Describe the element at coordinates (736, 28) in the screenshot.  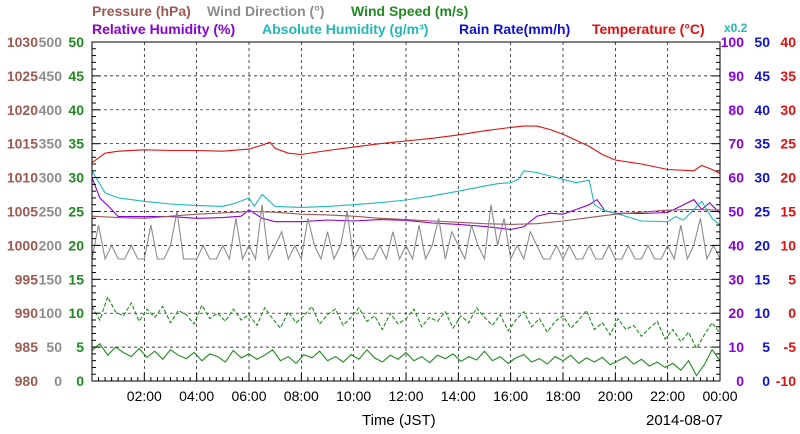
I see `absolute-humidity-scale-note: x0.2` at that location.